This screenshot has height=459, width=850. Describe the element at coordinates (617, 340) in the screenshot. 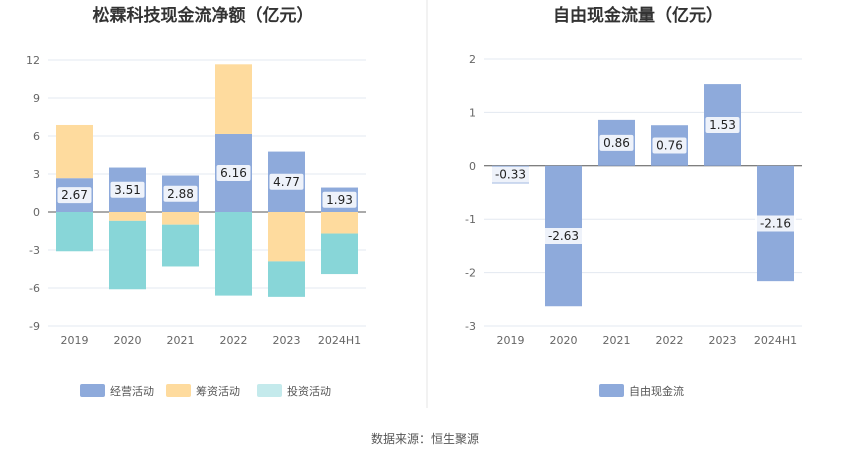

I see `free-cash-flow-x-tick-label: 2021` at that location.